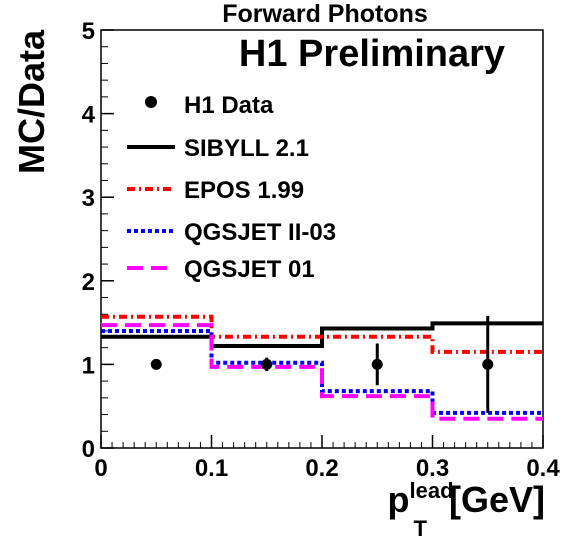 The width and height of the screenshot is (567, 547). I want to click on x-axis-label-sup: lead, so click(432, 490).